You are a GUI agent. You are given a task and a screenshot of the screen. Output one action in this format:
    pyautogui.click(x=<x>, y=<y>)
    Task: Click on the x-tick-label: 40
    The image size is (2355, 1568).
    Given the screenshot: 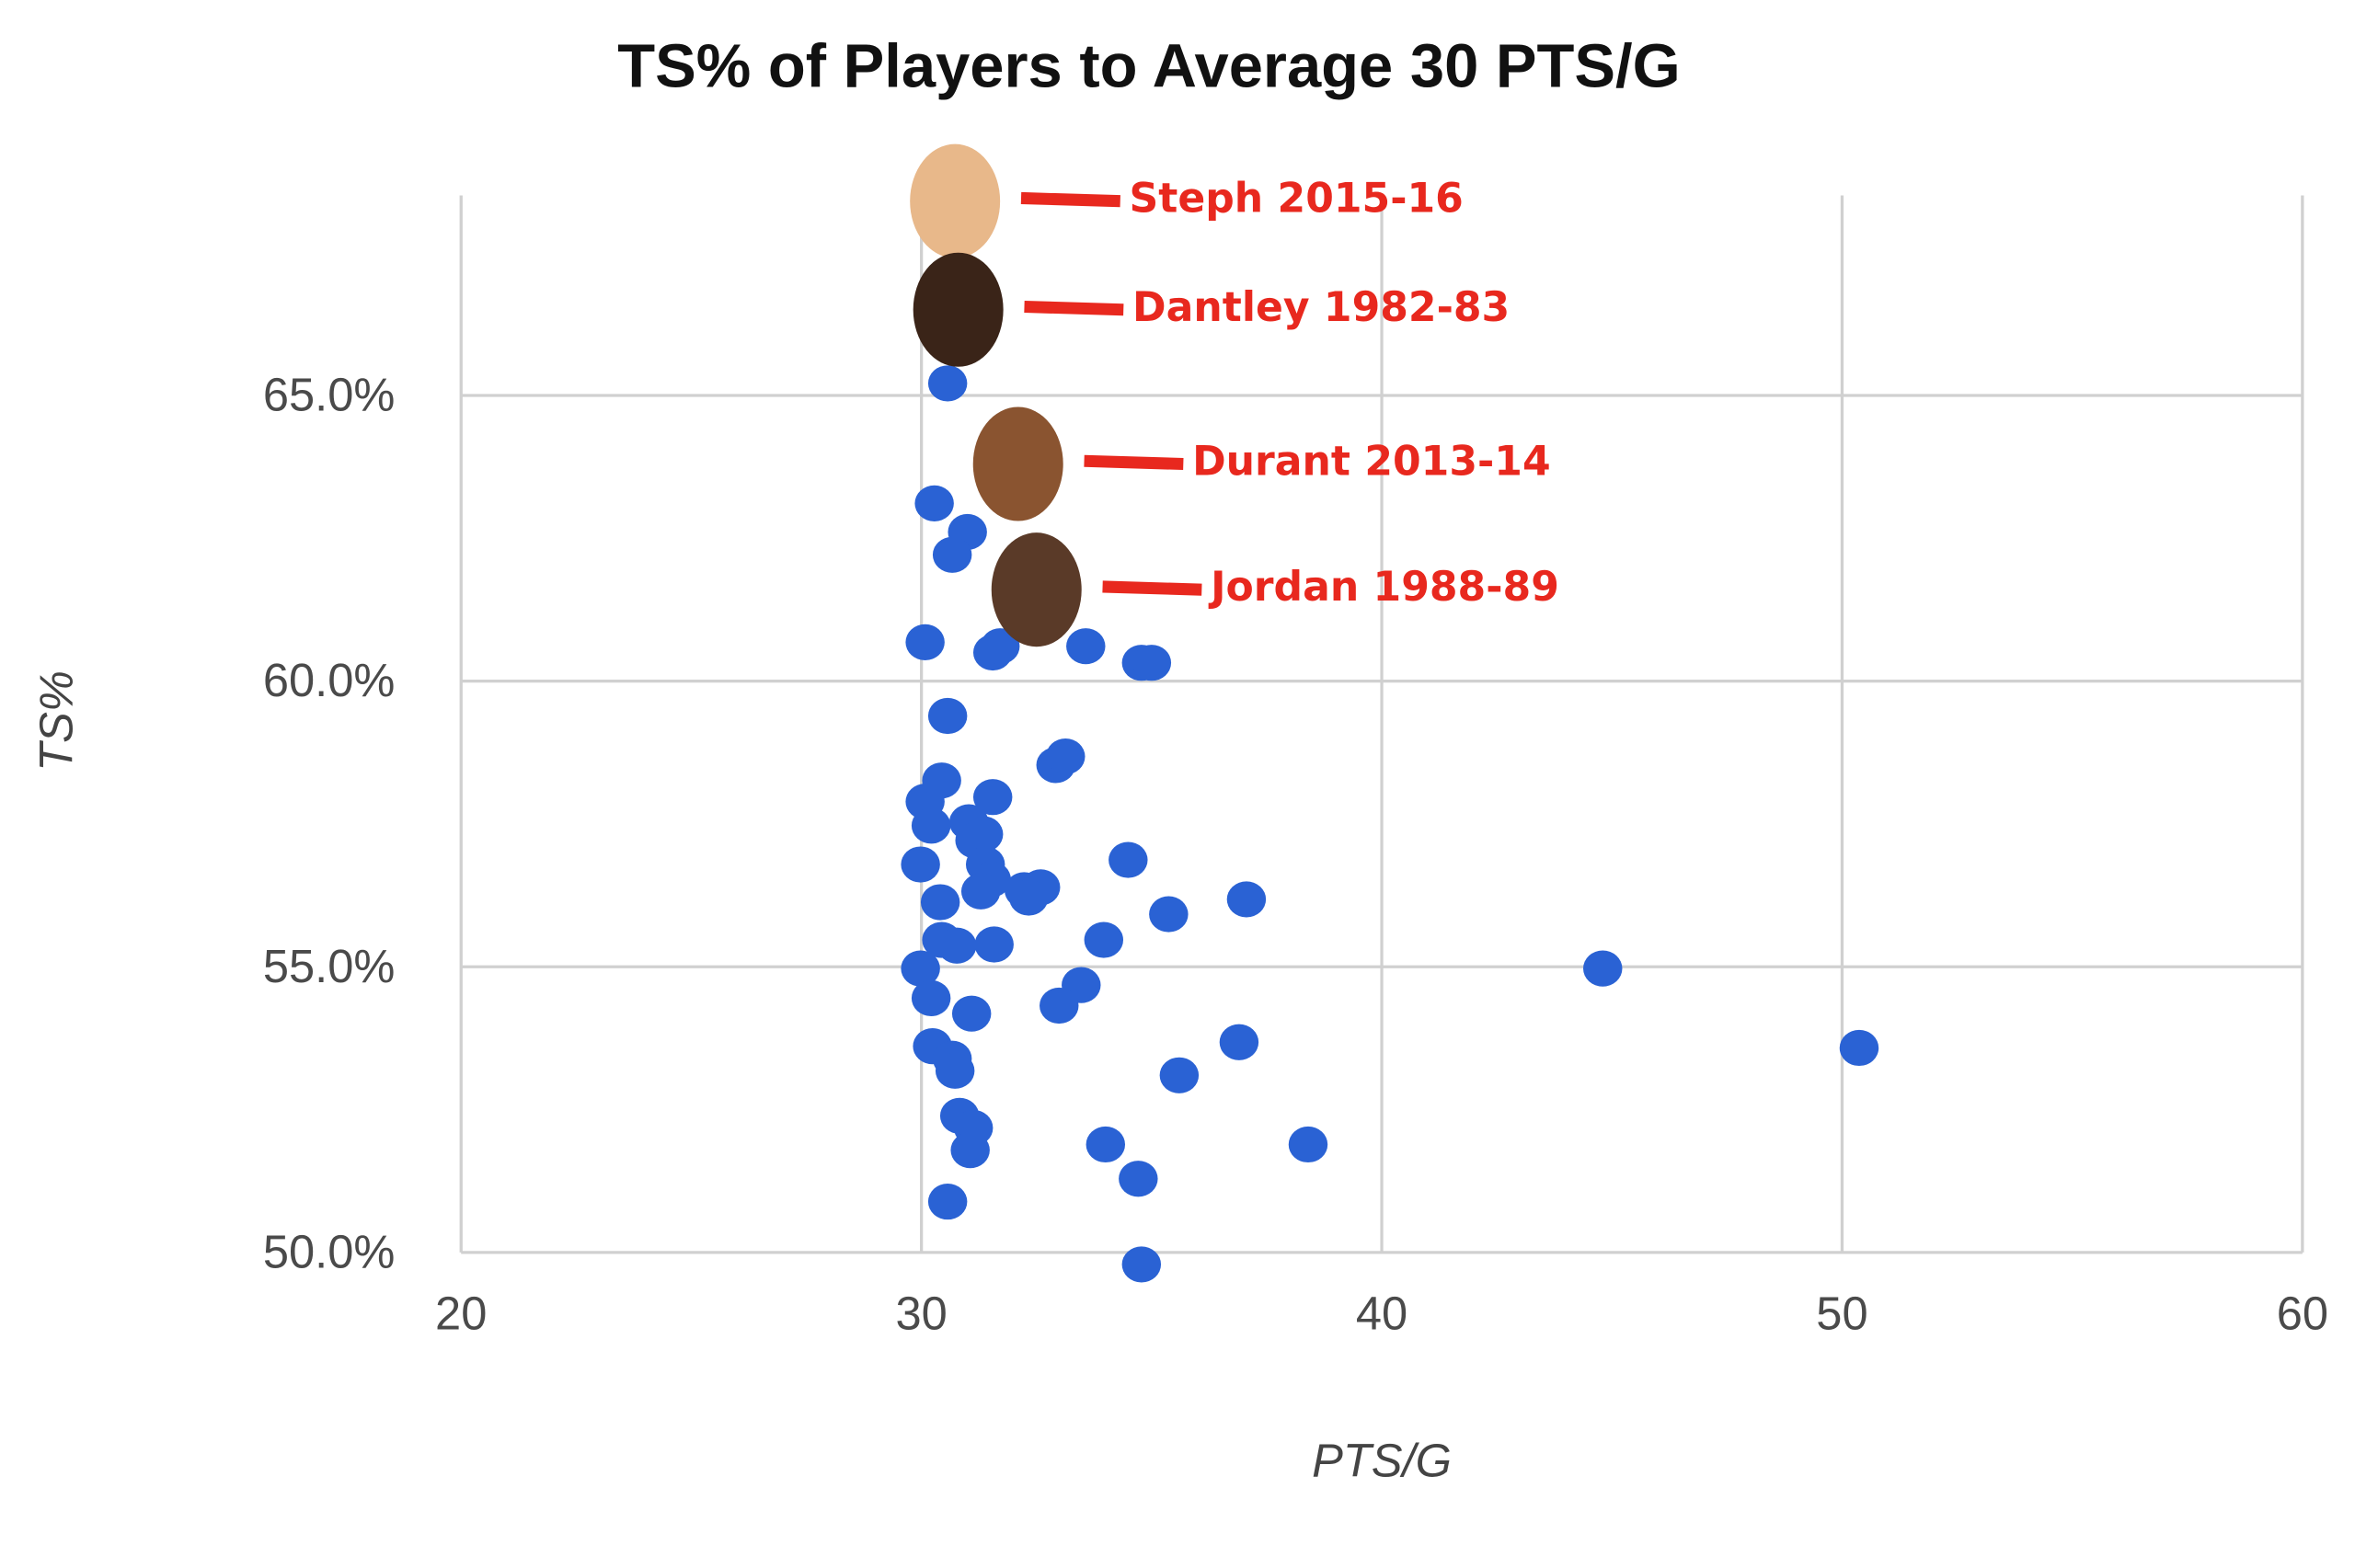 What is the action you would take?
    pyautogui.click(x=1381, y=1313)
    